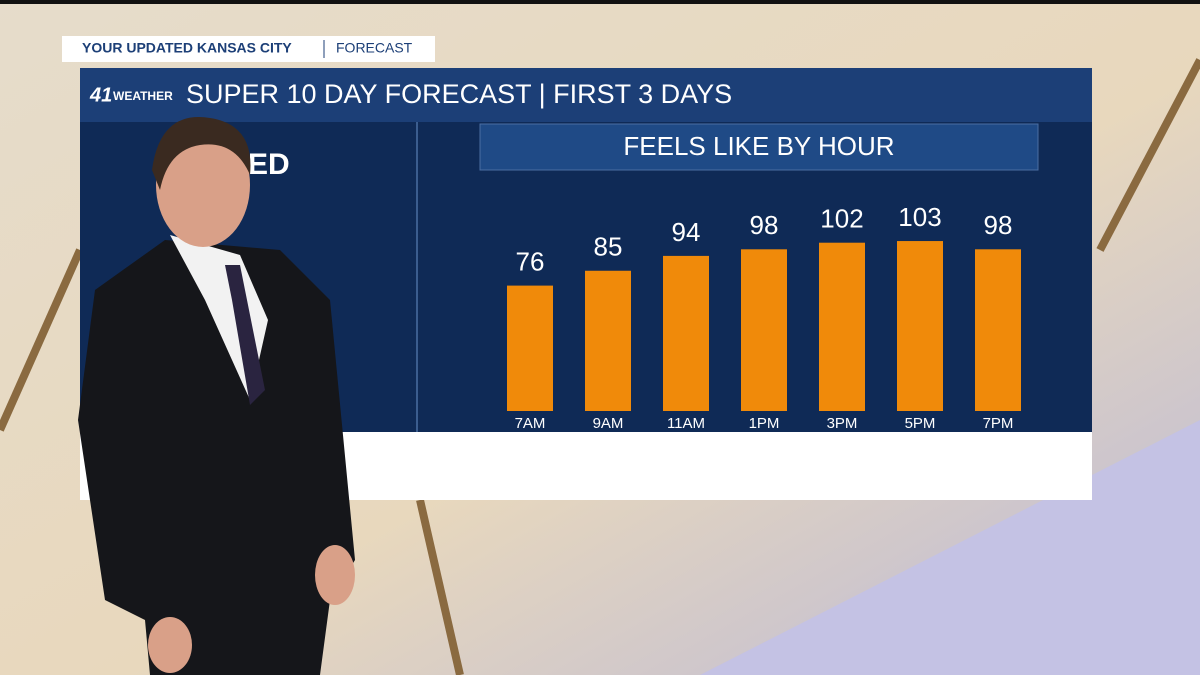  Describe the element at coordinates (998, 423) in the screenshot. I see `category-label: 7PM` at that location.